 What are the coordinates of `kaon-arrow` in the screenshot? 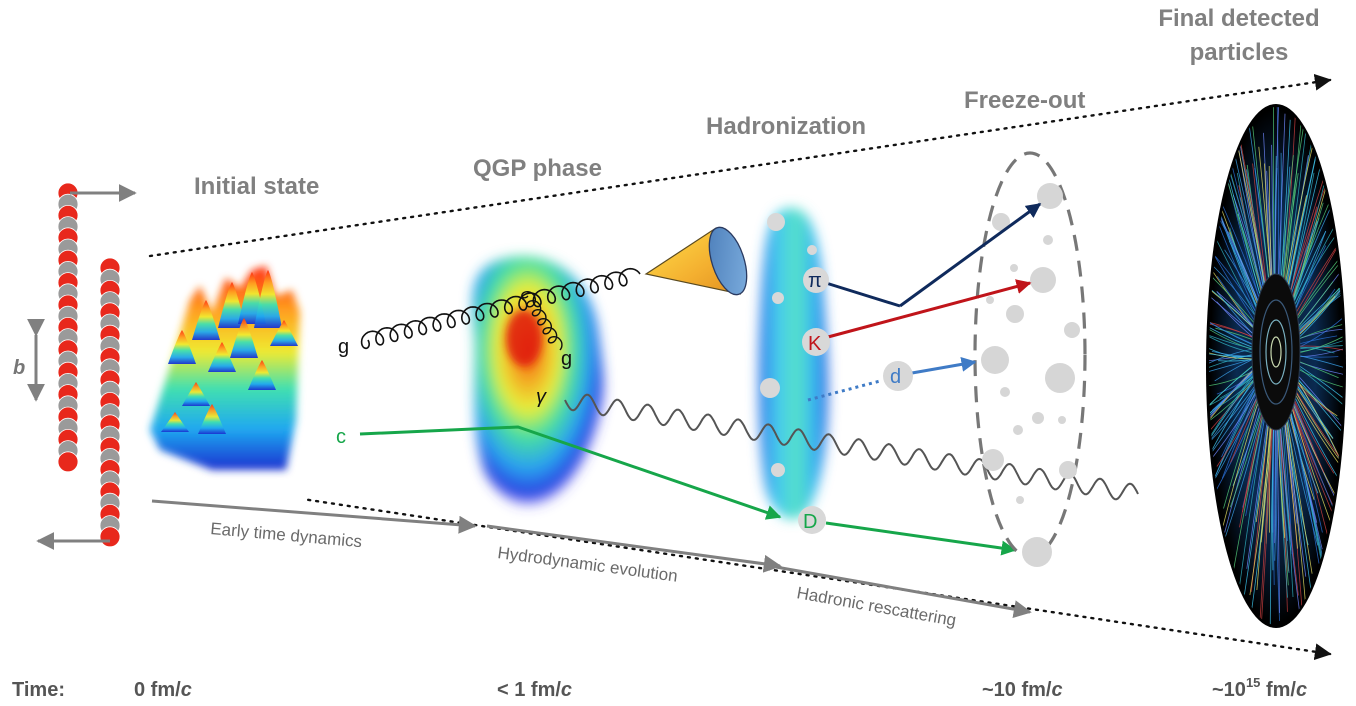 It's located at (929, 309).